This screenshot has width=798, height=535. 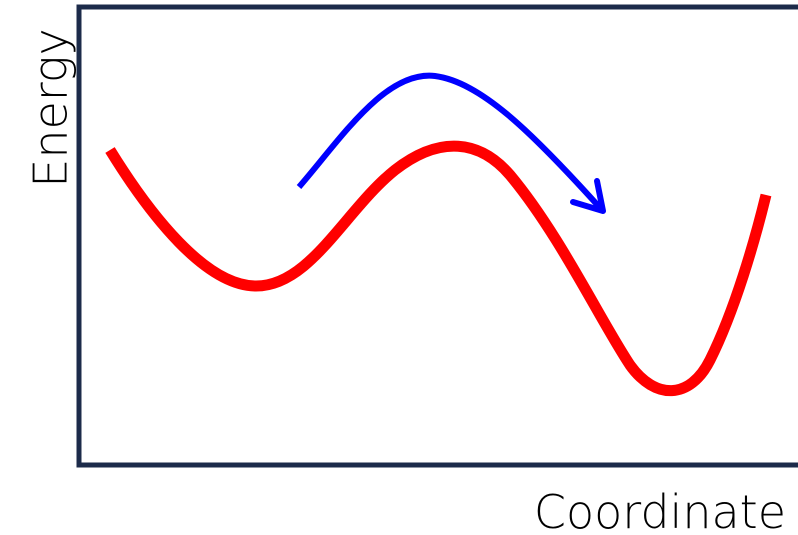 I want to click on y-axis-label: Energy, so click(x=51, y=107).